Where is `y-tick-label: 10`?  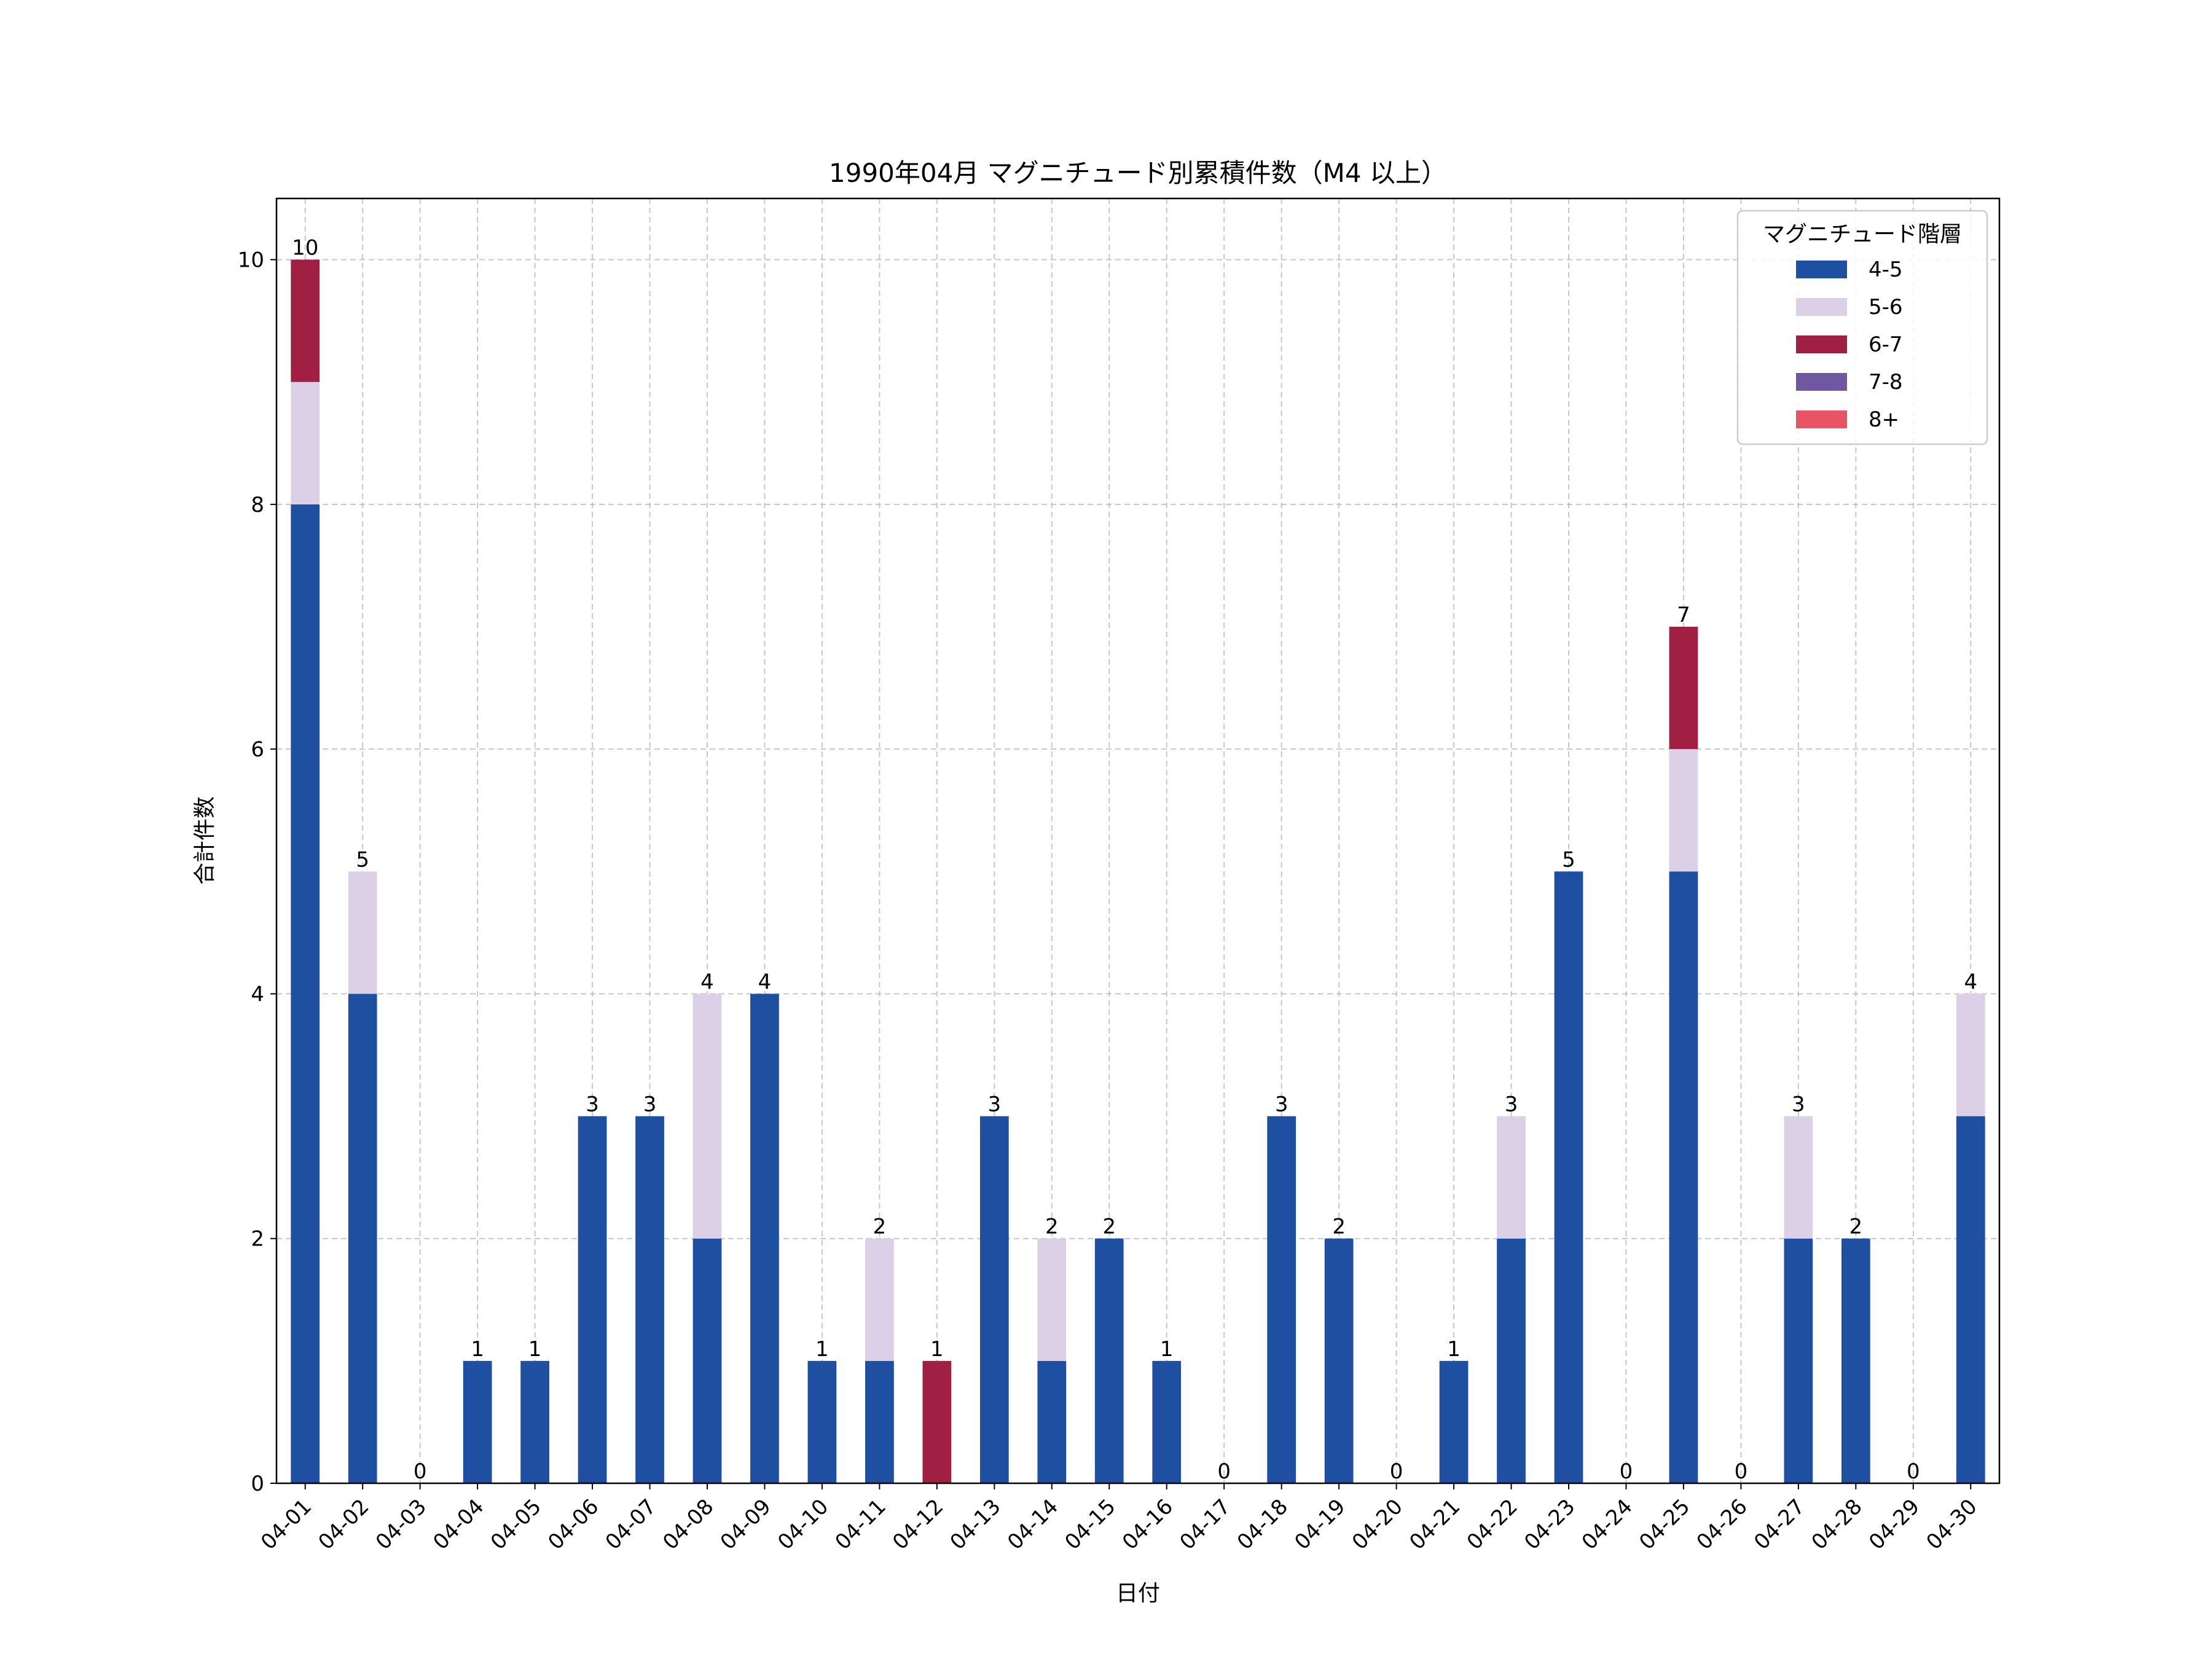 y-tick-label: 10 is located at coordinates (251, 260).